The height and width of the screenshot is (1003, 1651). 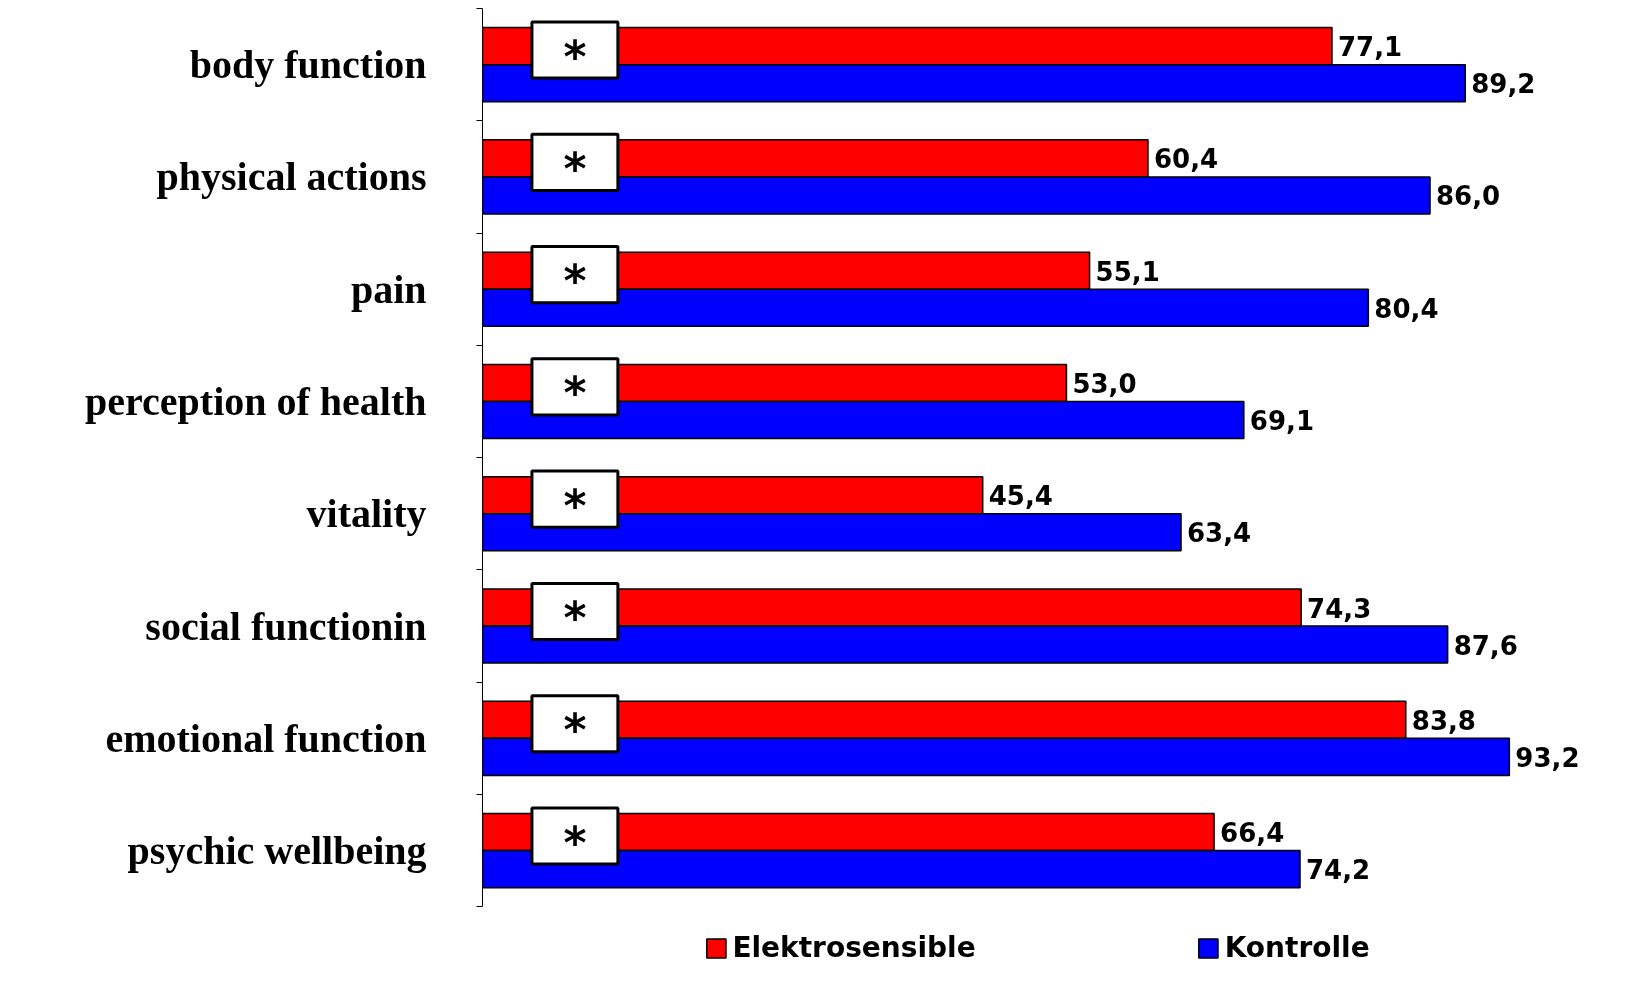 I want to click on data-label: 83,8, so click(x=1443, y=720).